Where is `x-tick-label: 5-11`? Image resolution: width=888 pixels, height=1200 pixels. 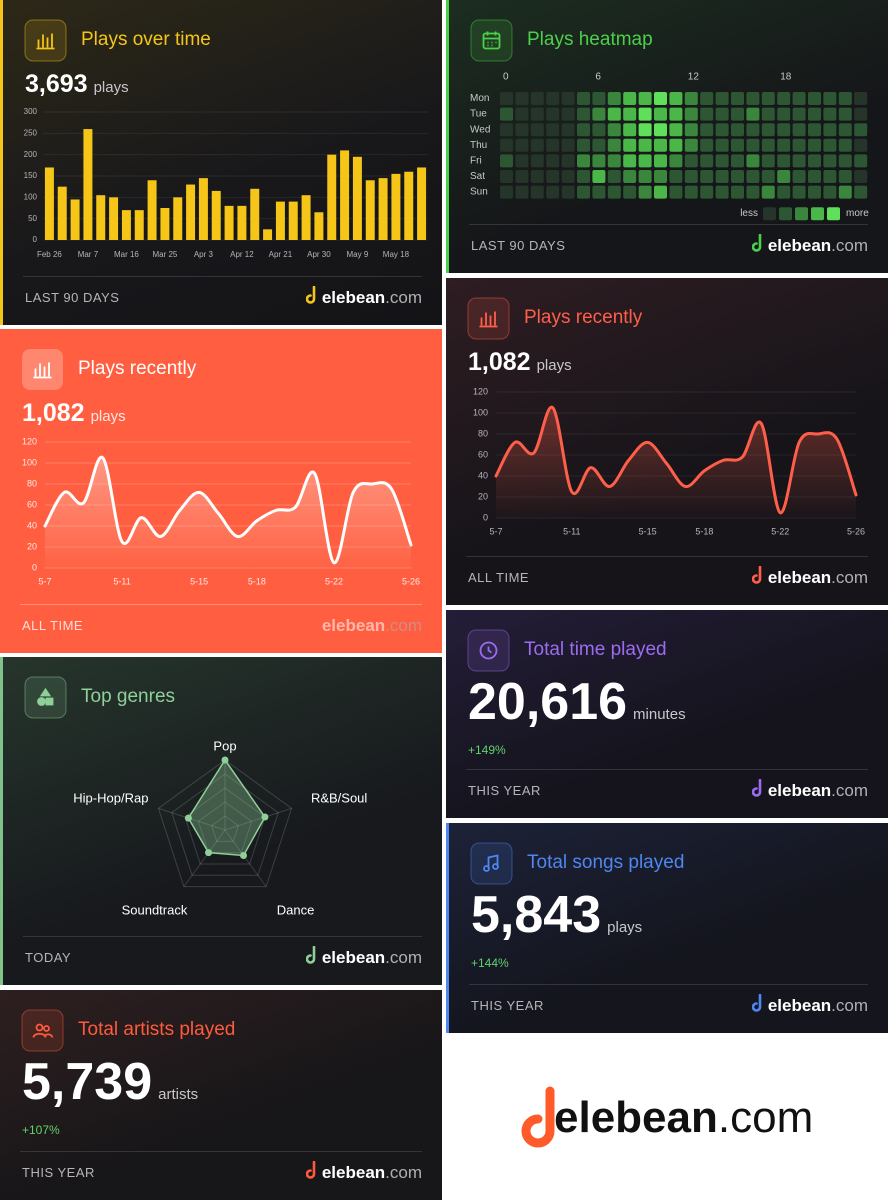 x-tick-label: 5-11 is located at coordinates (571, 531).